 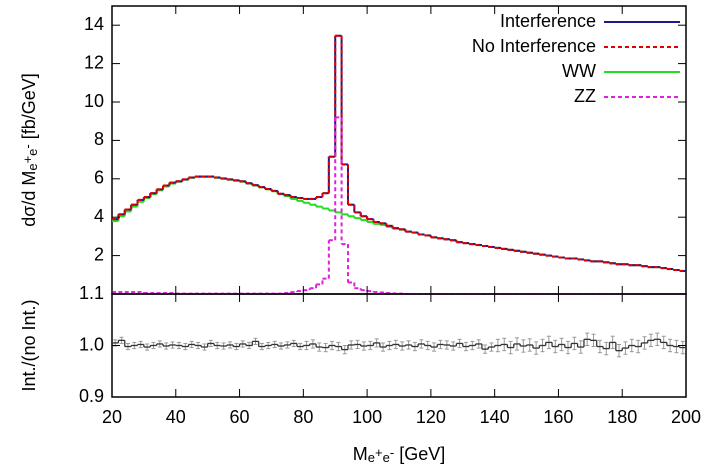 I want to click on y-tick-label: 0.9, so click(x=91, y=396).